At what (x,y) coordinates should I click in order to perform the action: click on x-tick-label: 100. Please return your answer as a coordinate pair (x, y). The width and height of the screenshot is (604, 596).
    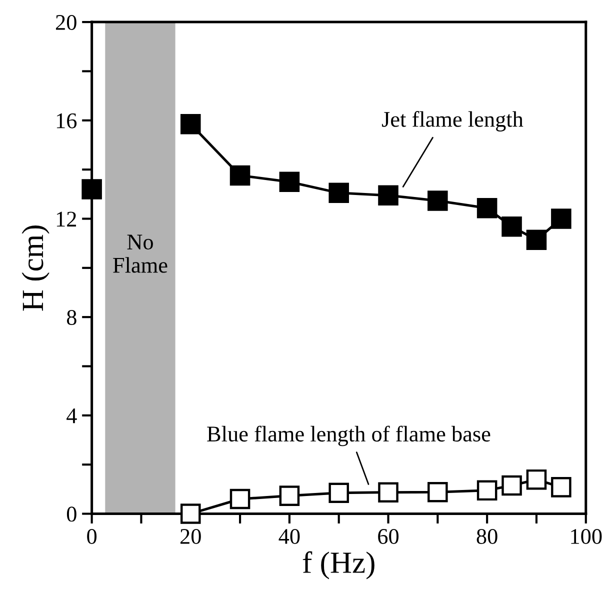
    Looking at the image, I should click on (586, 536).